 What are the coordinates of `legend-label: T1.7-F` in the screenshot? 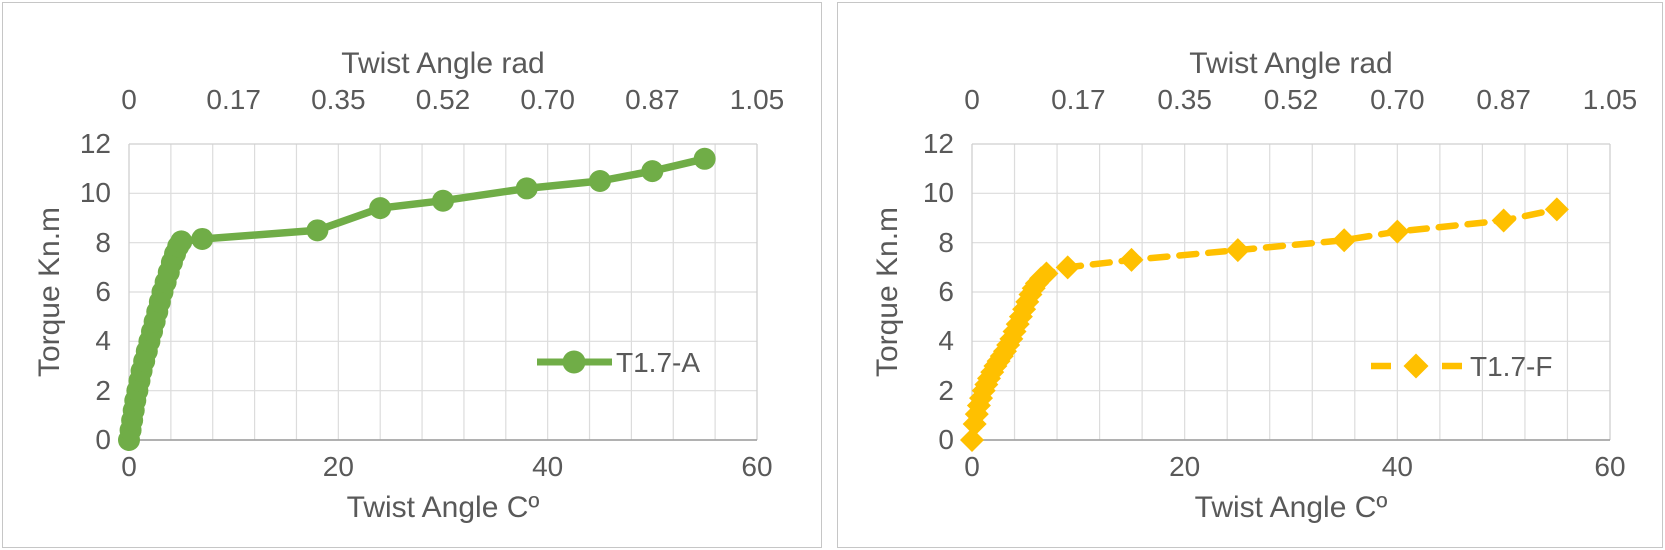 It's located at (1511, 366).